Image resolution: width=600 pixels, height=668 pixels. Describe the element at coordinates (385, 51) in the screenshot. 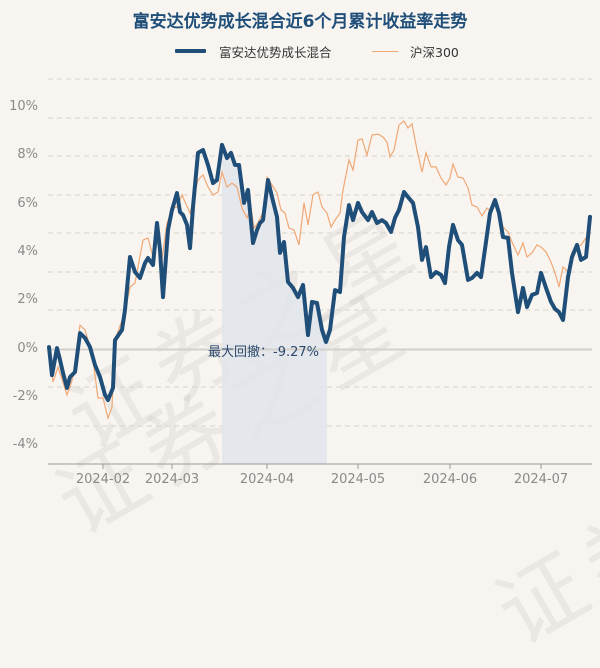

I see `legend-swatch-hs300` at that location.